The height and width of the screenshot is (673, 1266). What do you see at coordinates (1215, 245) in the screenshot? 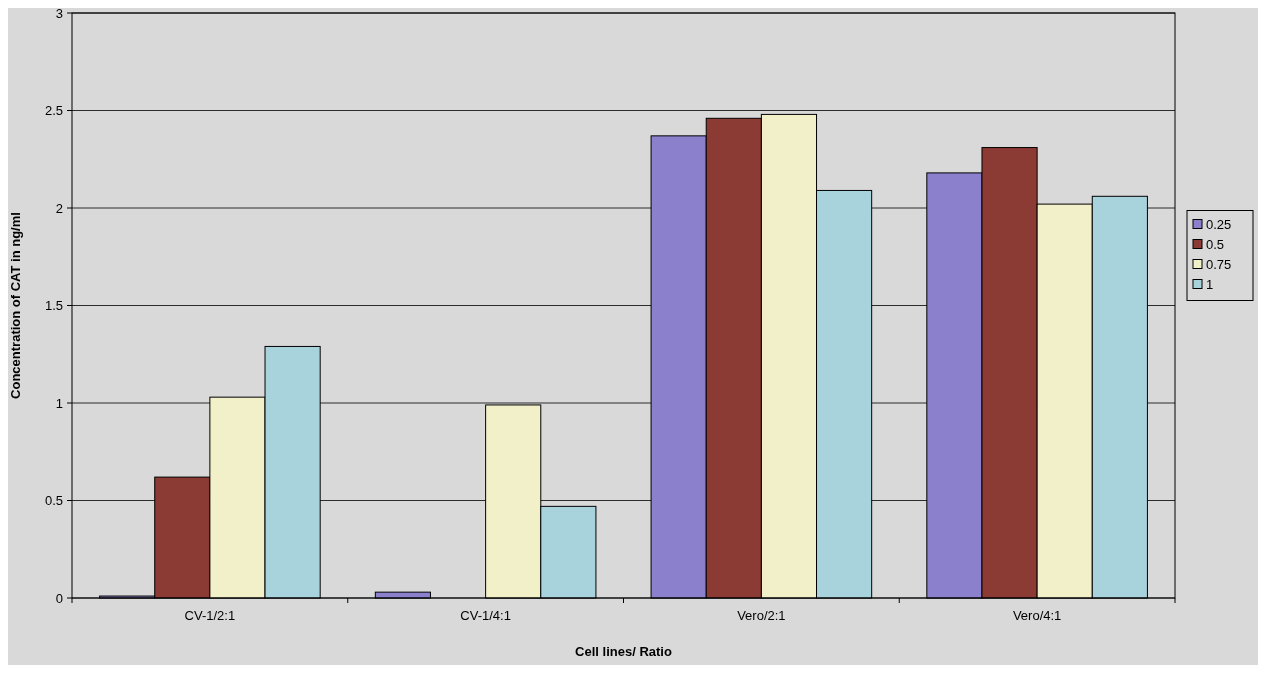
I see `legend-label: 0.5` at bounding box center [1215, 245].